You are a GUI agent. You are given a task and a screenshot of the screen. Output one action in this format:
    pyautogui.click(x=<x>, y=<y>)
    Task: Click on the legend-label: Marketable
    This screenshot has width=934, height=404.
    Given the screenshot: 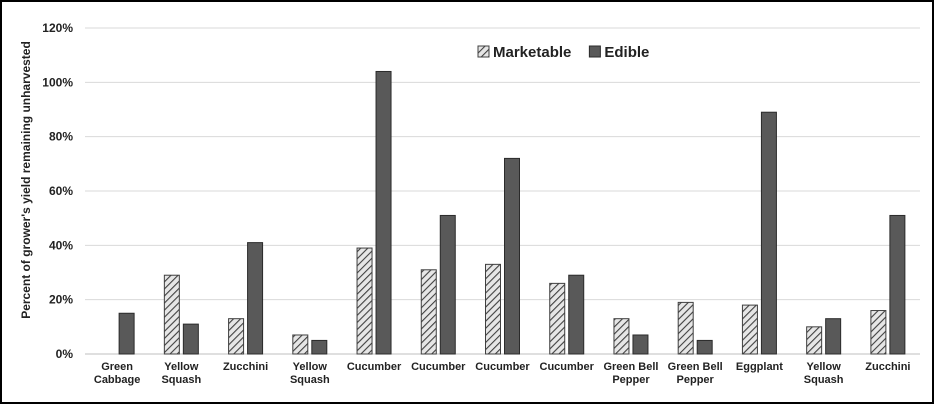 What is the action you would take?
    pyautogui.click(x=532, y=52)
    